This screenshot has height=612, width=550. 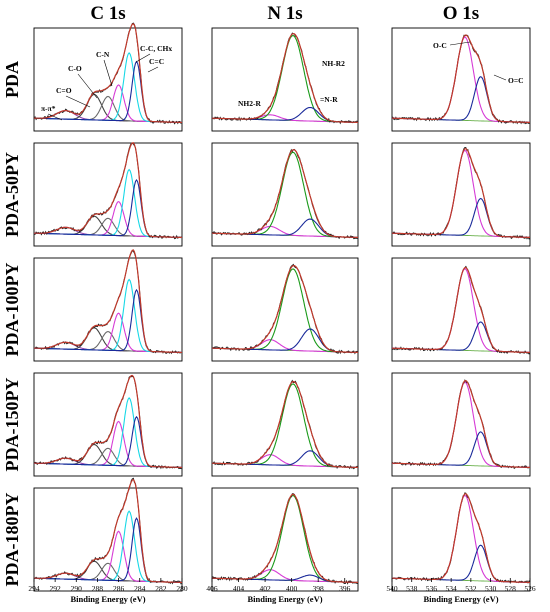 I want to click on x-tick-label-c-1s-284: 284, so click(x=140, y=588).